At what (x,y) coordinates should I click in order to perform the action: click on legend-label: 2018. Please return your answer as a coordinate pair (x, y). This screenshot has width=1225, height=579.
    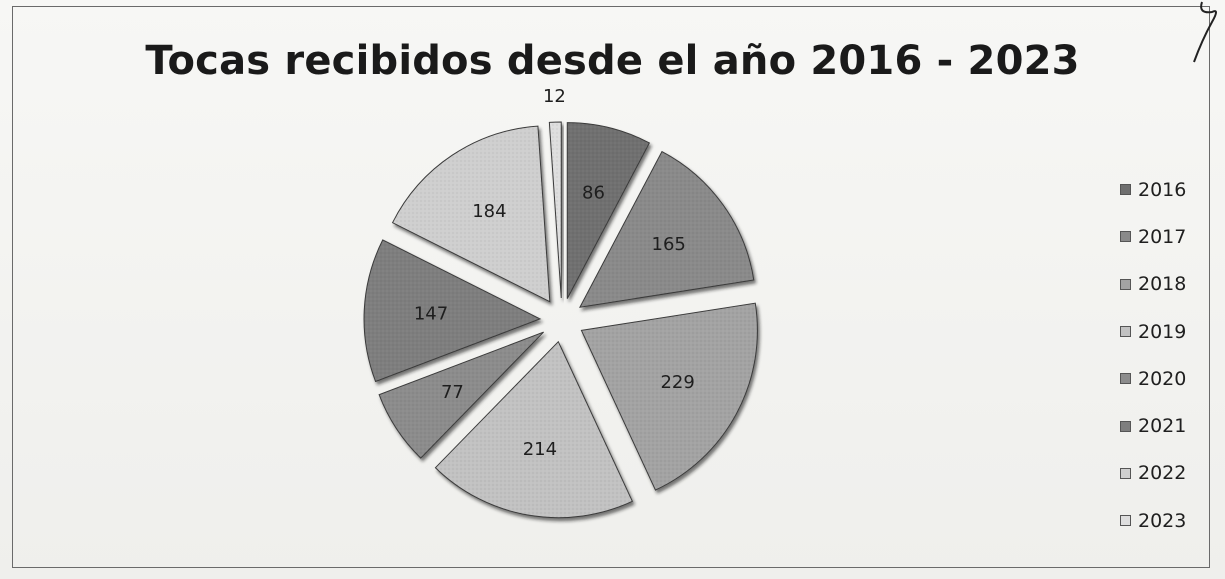
    Looking at the image, I should click on (1162, 284).